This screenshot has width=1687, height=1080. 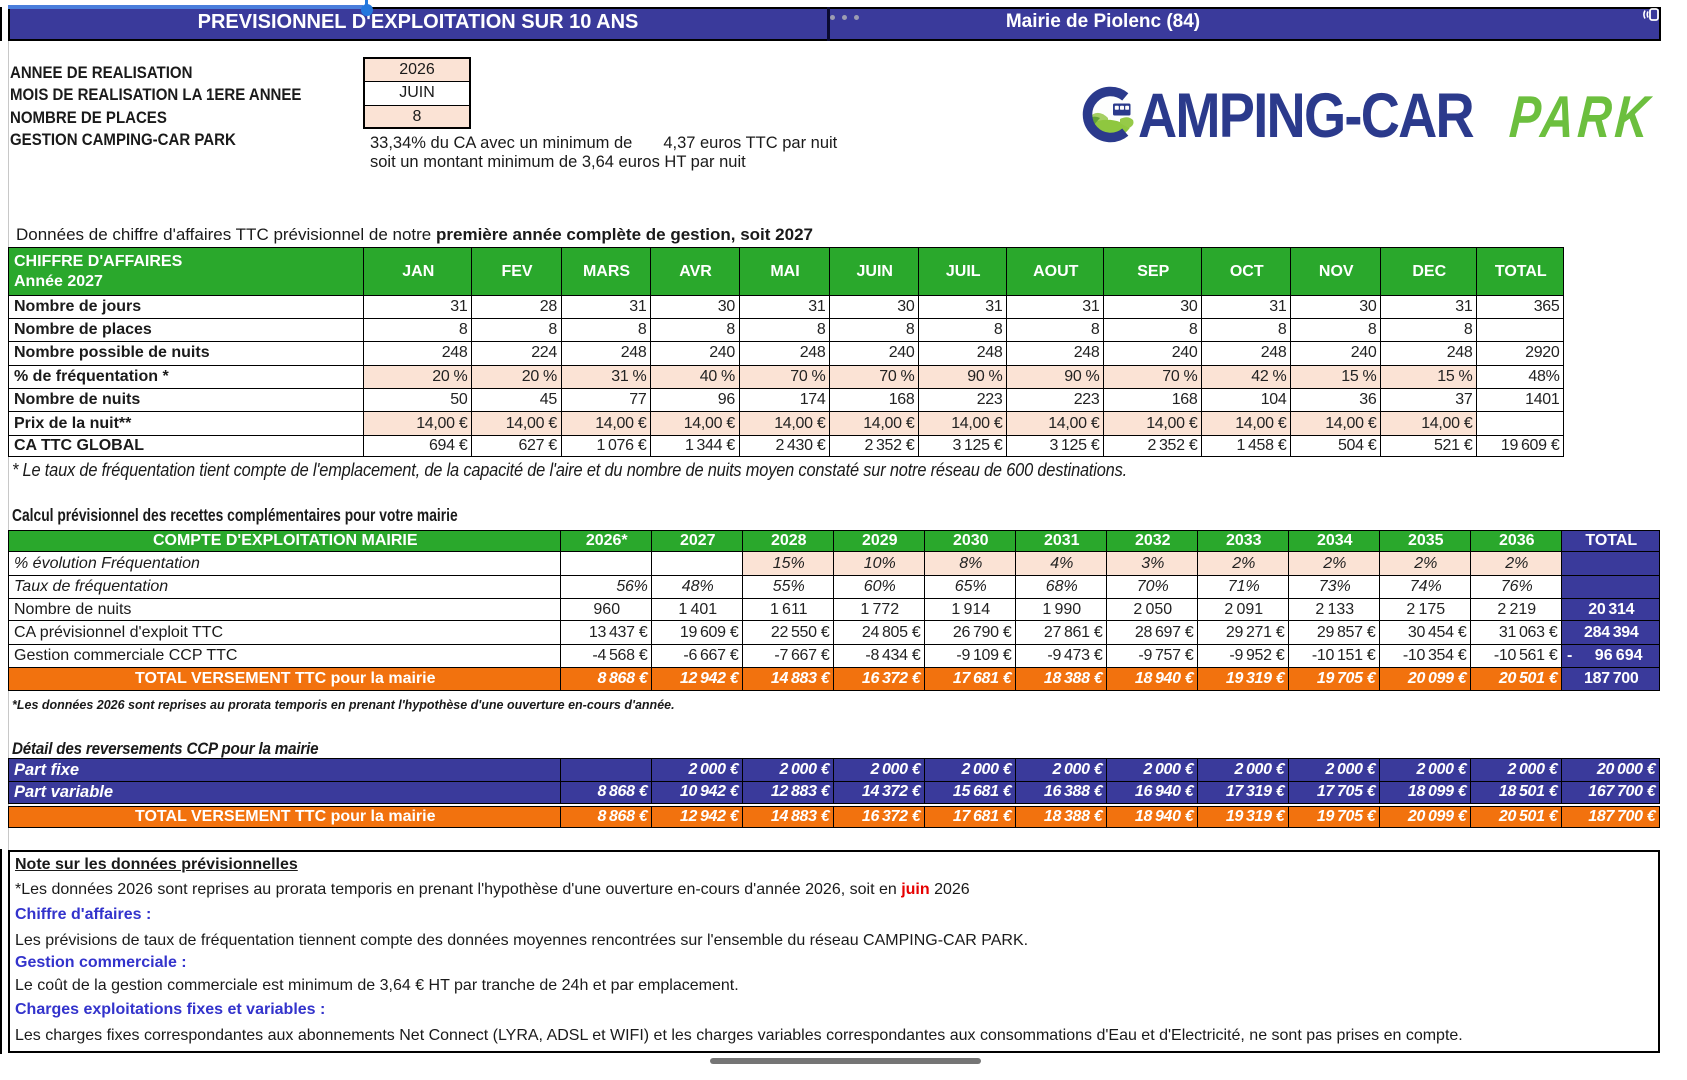 What do you see at coordinates (1581, 117) in the screenshot?
I see `svg-text: PARK` at bounding box center [1581, 117].